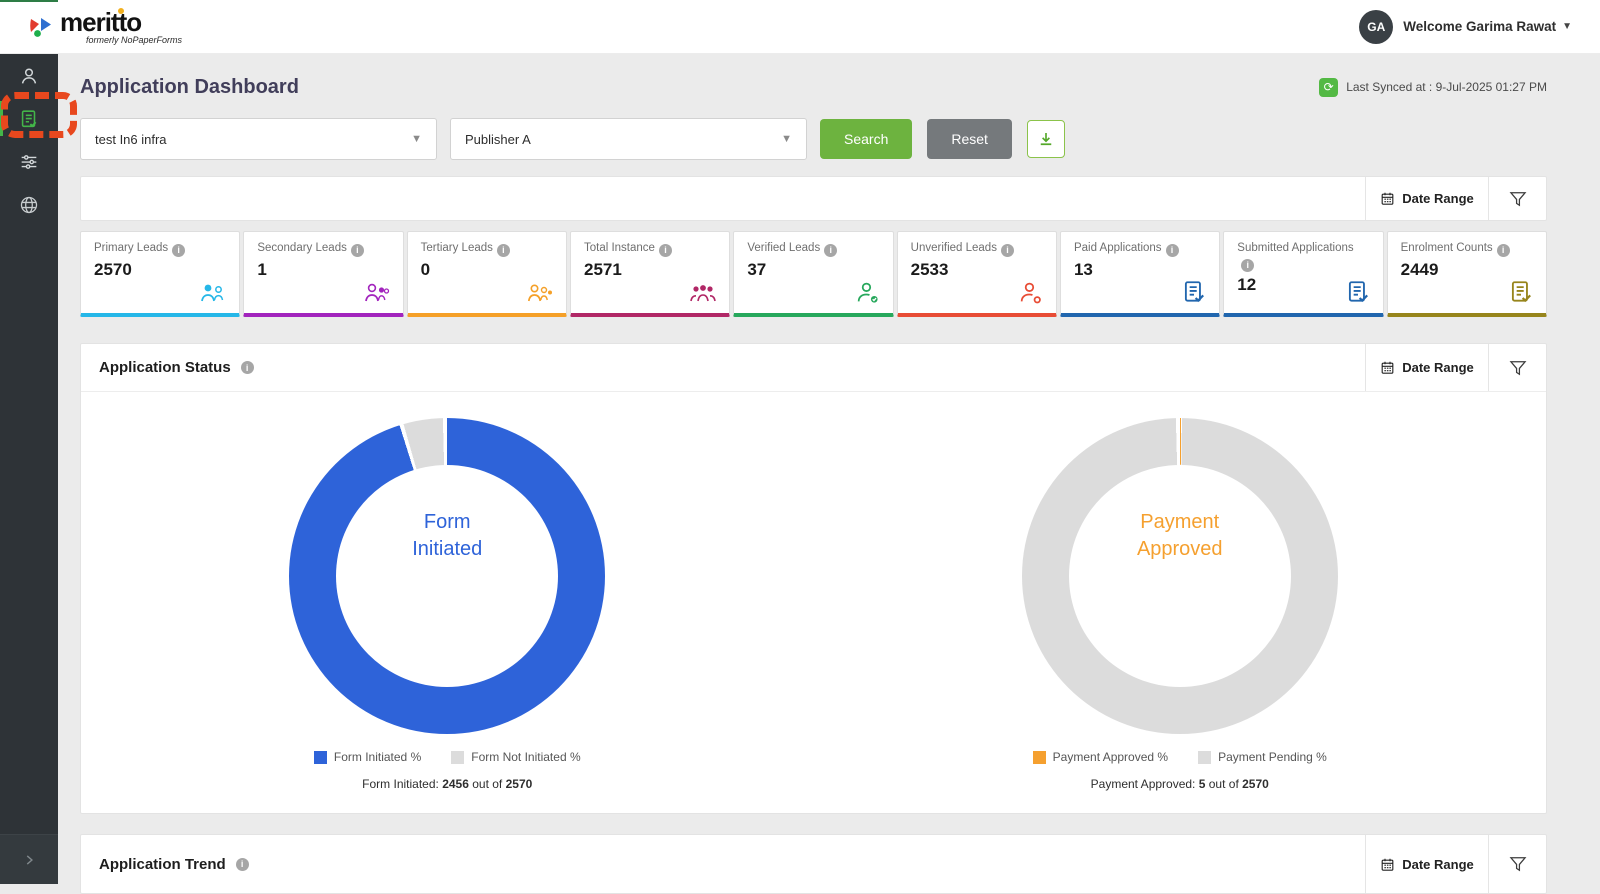  Describe the element at coordinates (113, 269) in the screenshot. I see `stat-value: 2570` at that location.